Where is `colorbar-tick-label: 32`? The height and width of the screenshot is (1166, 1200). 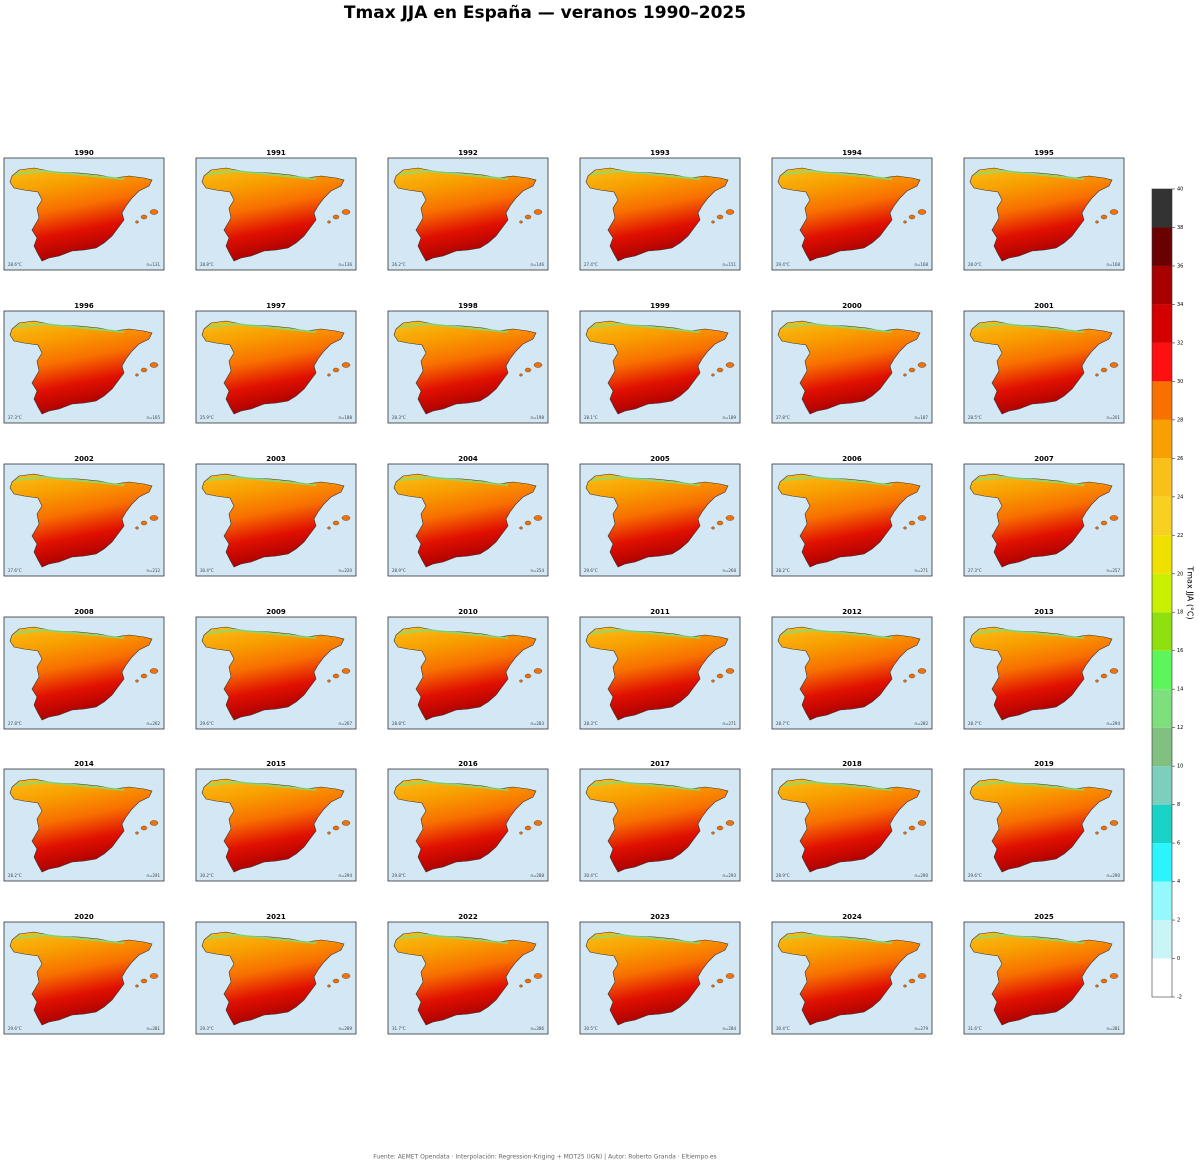 colorbar-tick-label: 32 is located at coordinates (1180, 343).